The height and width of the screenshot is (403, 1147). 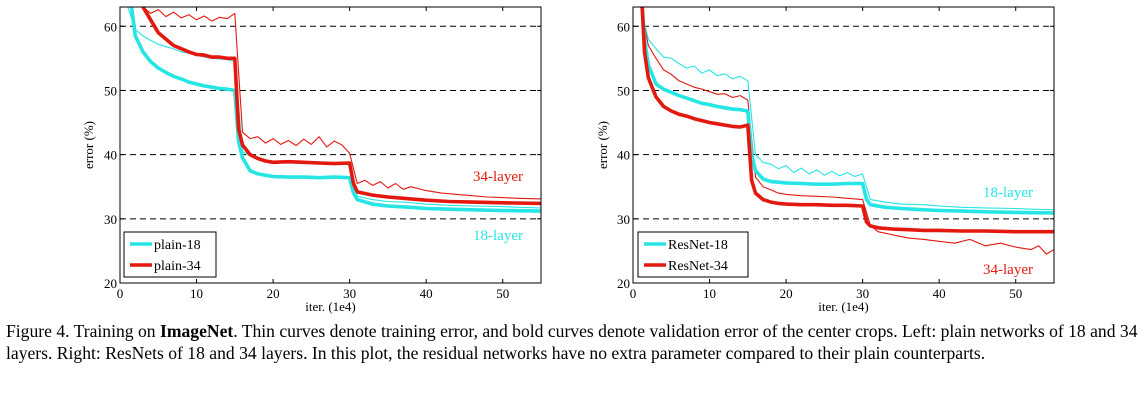 I want to click on caption-bold-term: ImageNet, so click(x=196, y=331).